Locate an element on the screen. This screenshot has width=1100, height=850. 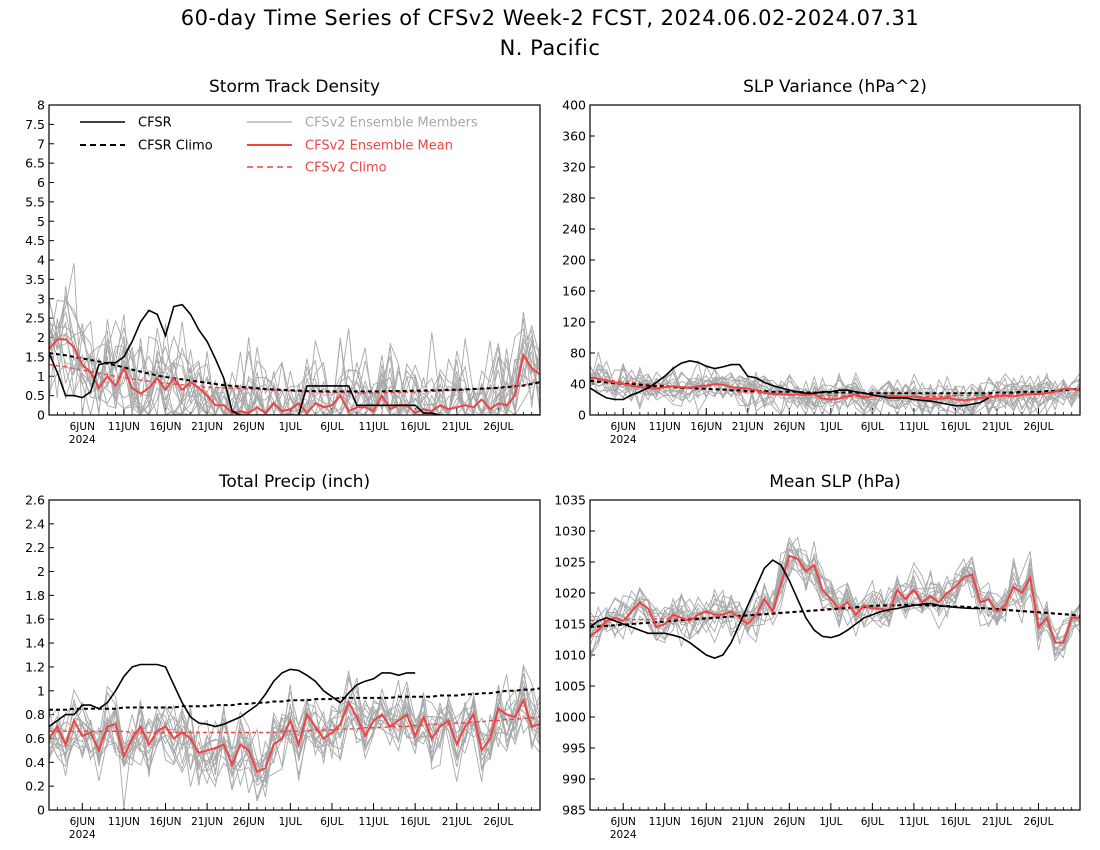
y-tick-label: 1000 is located at coordinates (570, 717).